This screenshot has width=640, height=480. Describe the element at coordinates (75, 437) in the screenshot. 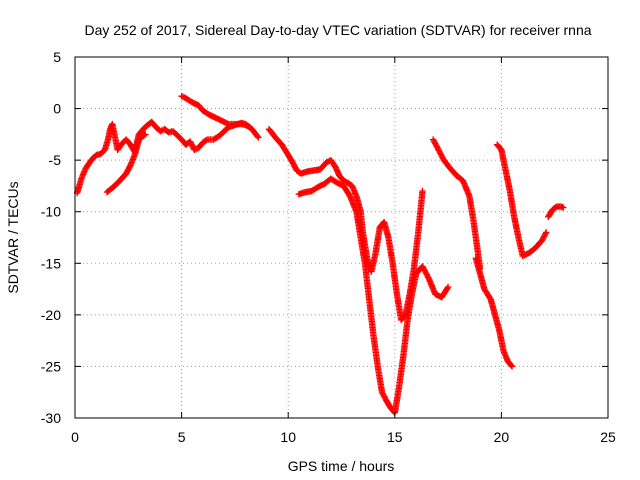

I see `x-tick-label: 0` at that location.